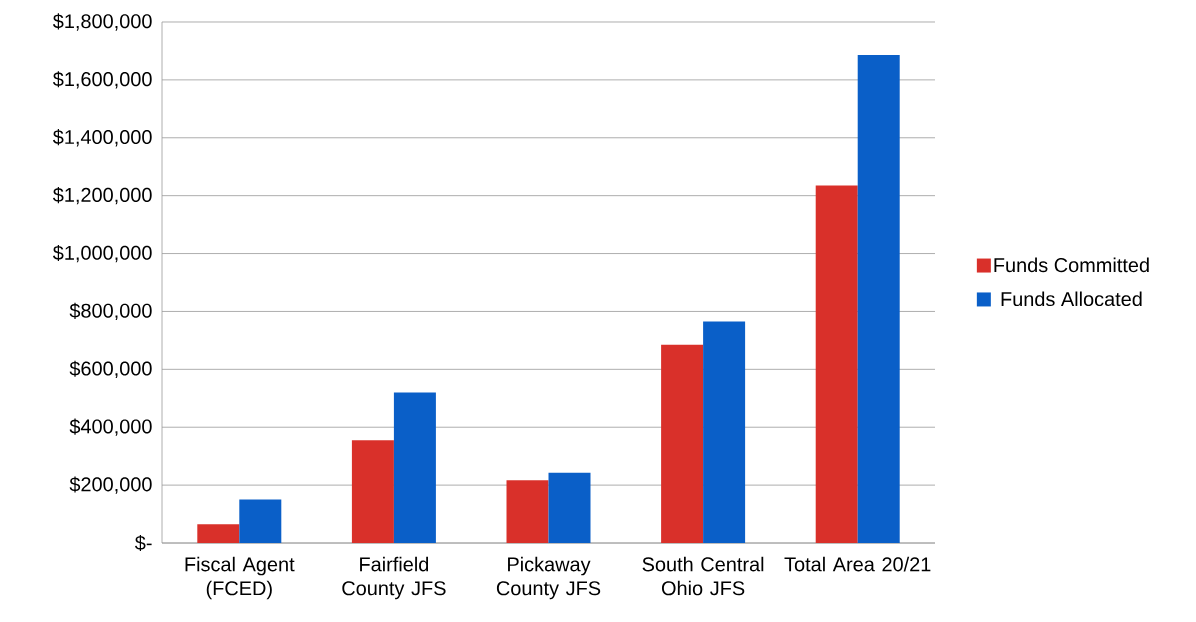 Image resolution: width=1196 pixels, height=622 pixels. I want to click on x-tick-label: Pickaway County JFS, so click(548, 578).